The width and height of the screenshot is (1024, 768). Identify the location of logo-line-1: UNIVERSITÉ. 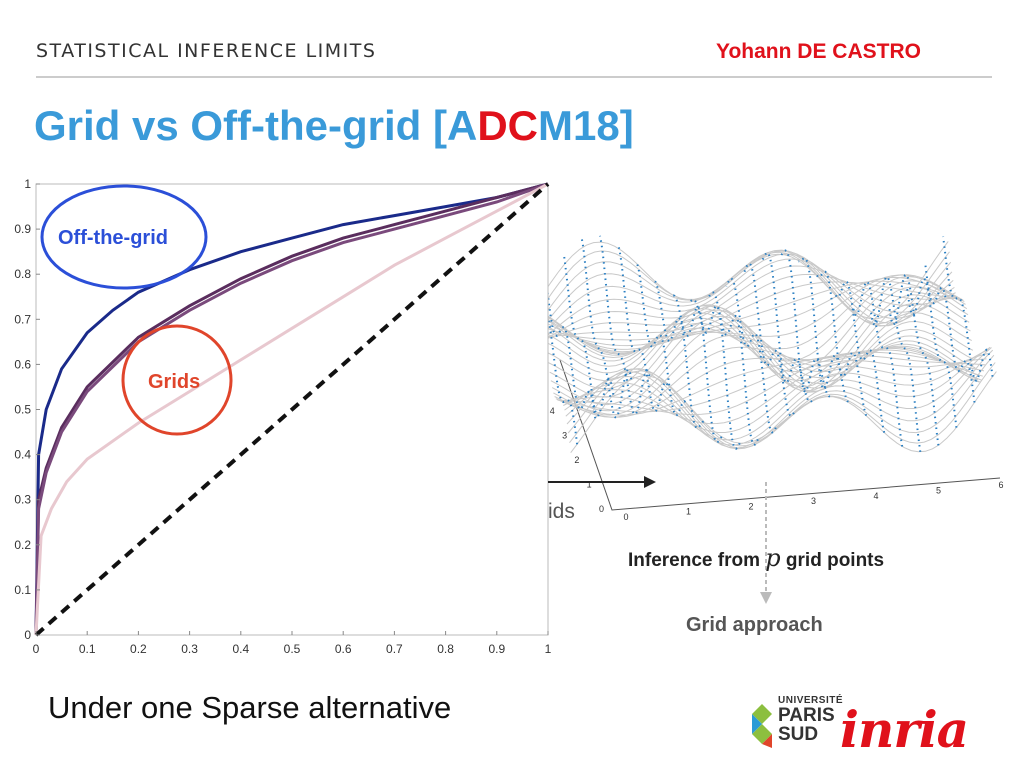
(811, 700).